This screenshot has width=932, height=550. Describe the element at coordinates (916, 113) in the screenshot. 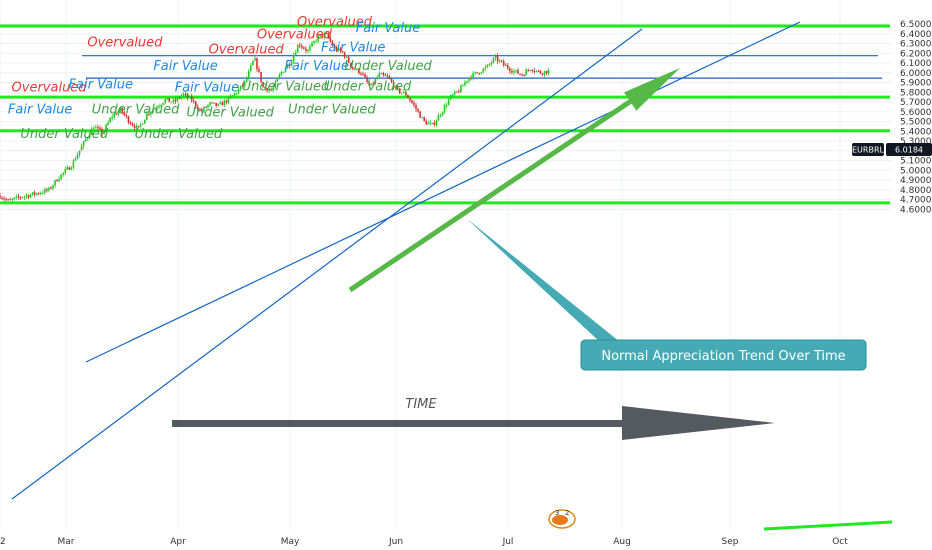

I see `y-tick-label: 5.6000` at that location.